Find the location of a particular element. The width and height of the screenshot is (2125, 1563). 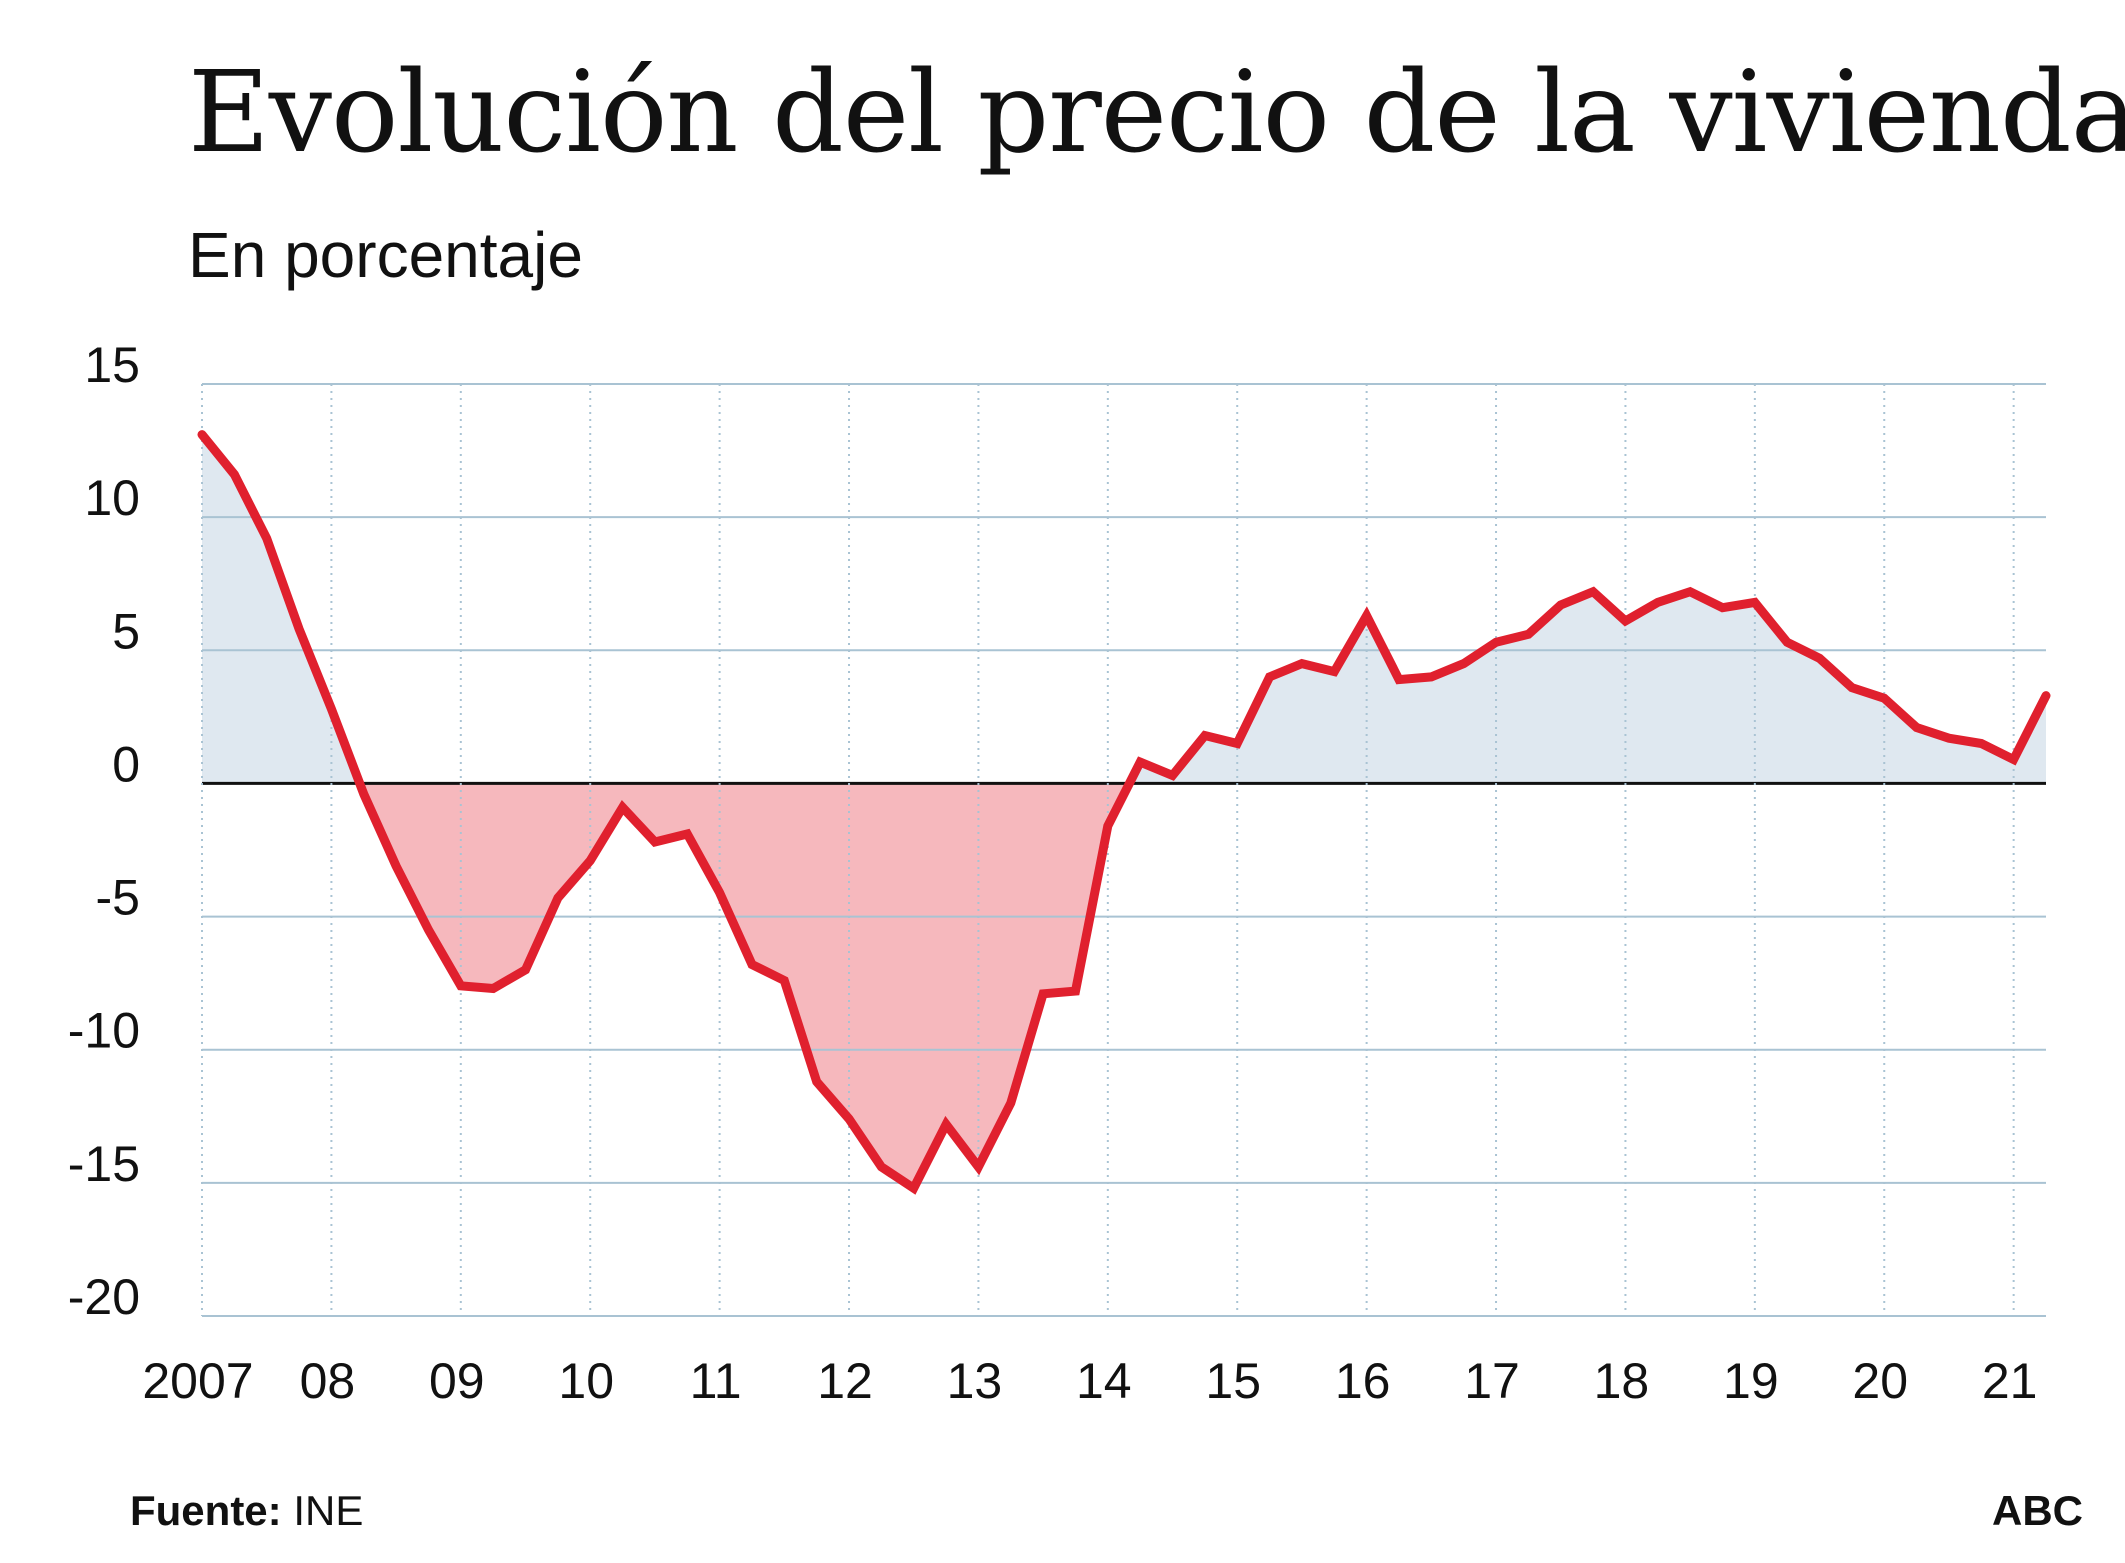

chart-subtitle: En porcentaje is located at coordinates (385, 255).